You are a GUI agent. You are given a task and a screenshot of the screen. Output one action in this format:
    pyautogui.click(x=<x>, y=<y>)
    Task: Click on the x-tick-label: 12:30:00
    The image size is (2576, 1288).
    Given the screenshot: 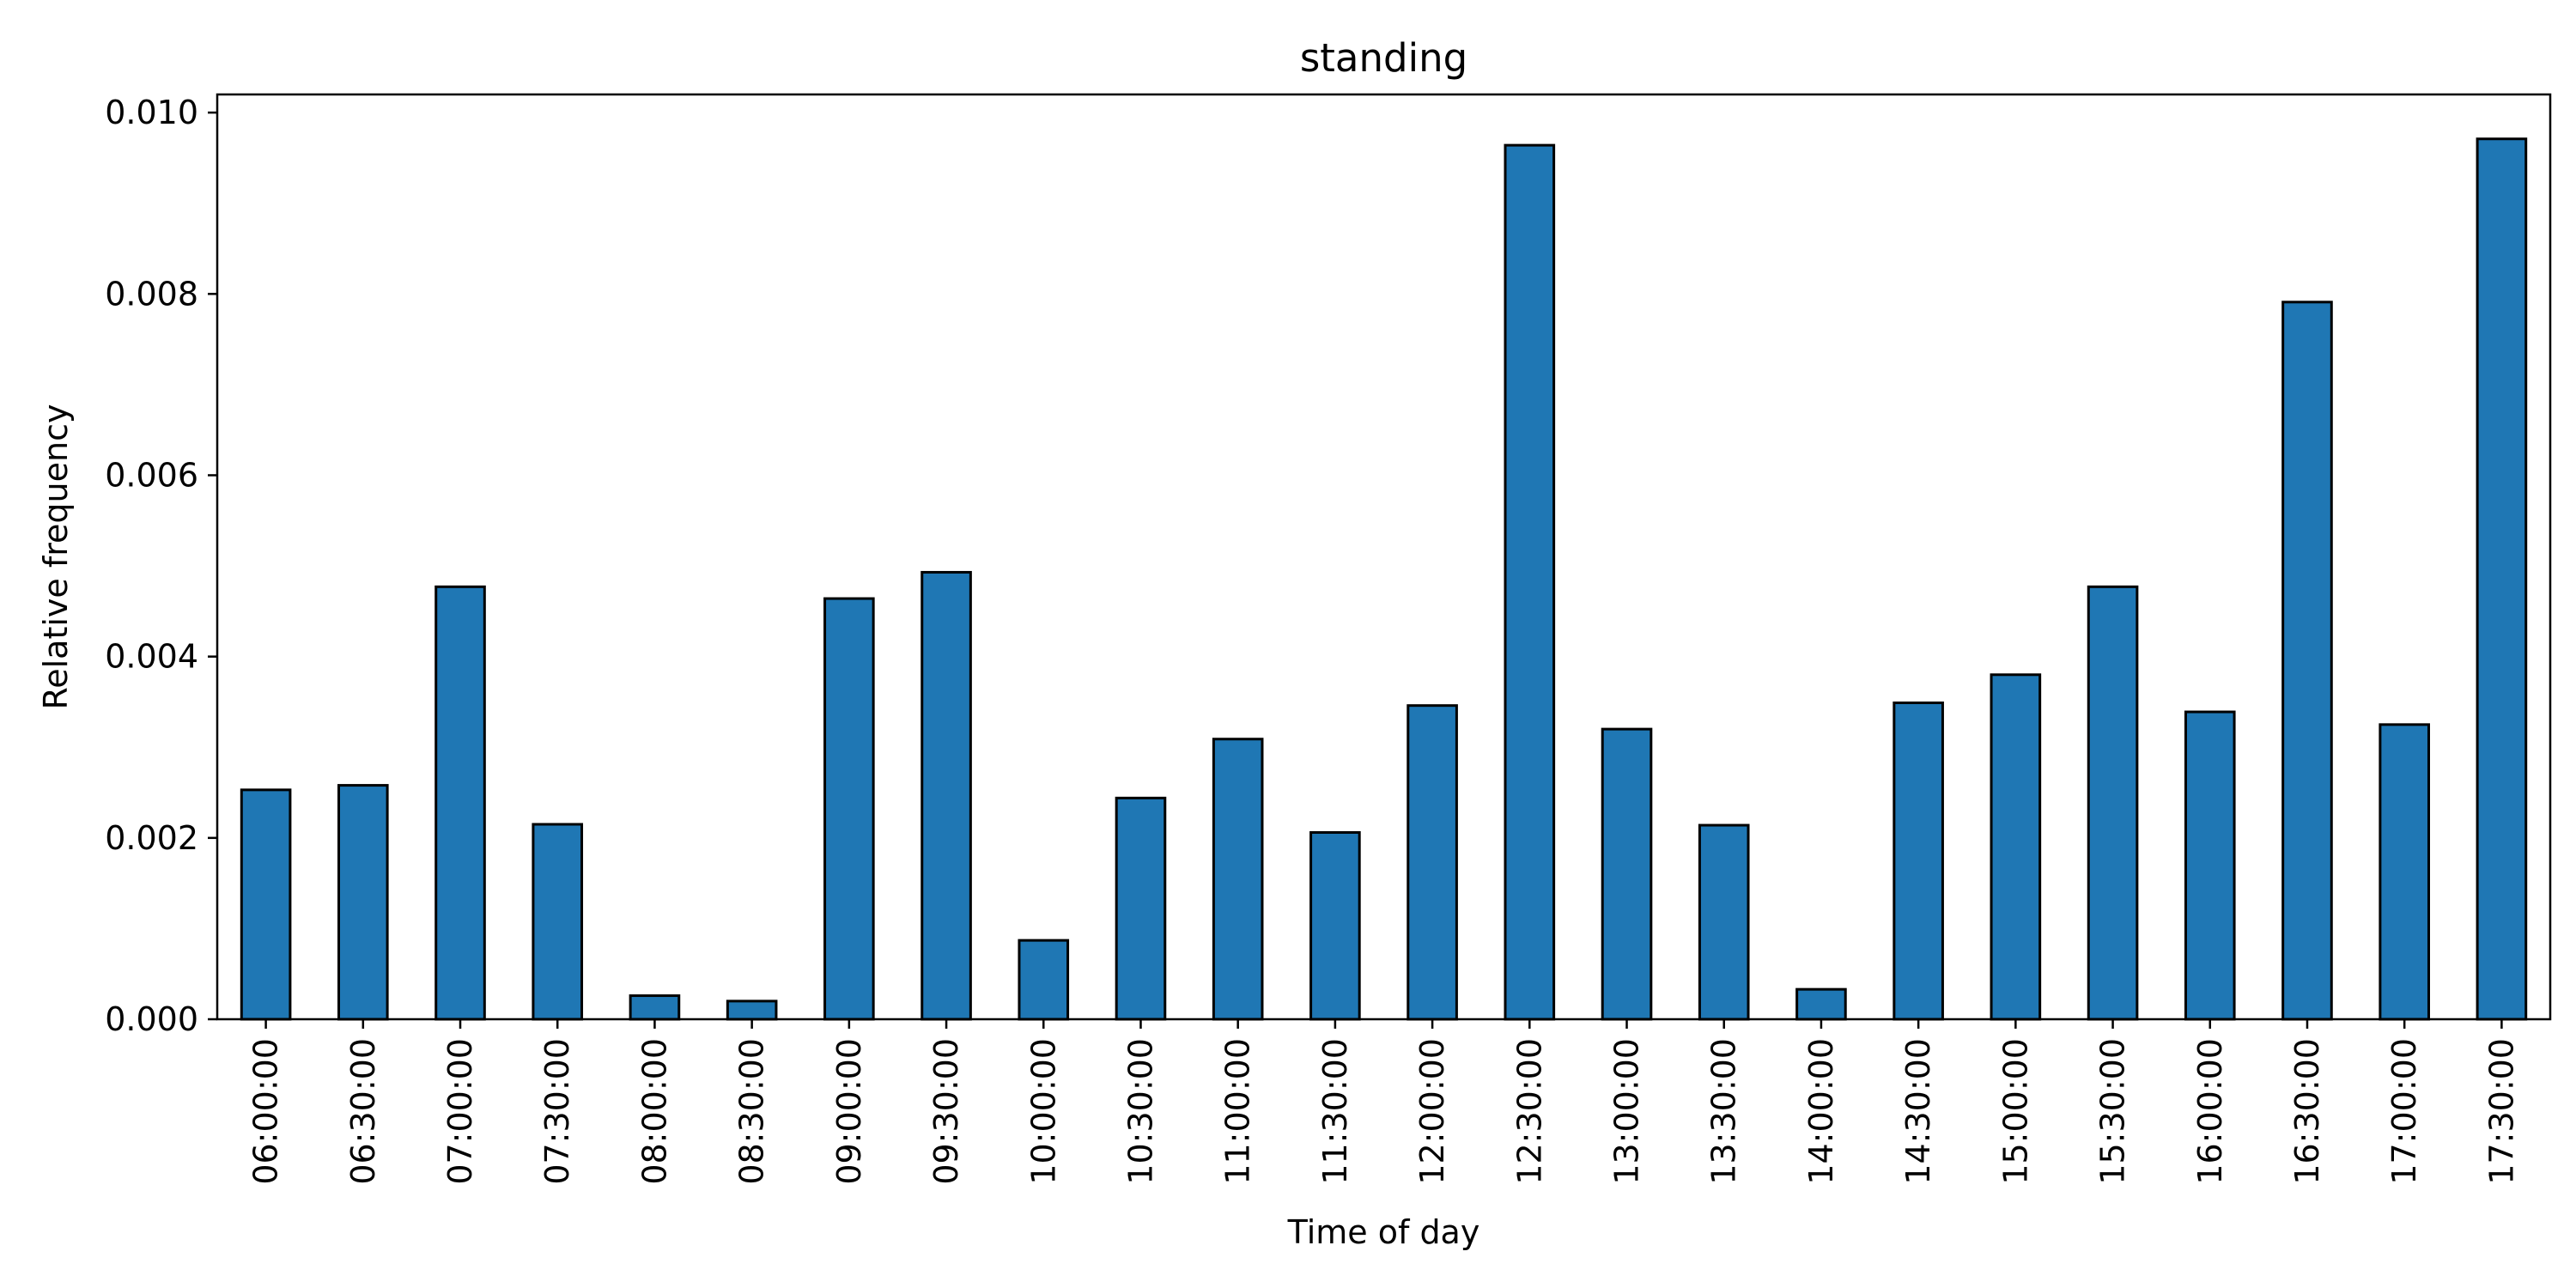 What is the action you would take?
    pyautogui.click(x=1529, y=1111)
    